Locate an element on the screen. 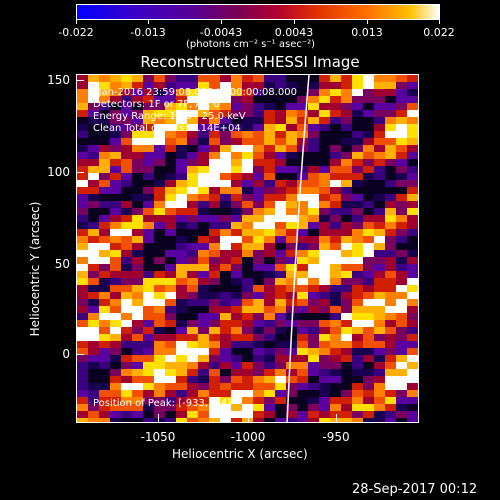 This screenshot has height=500, width=500. y-tick-mark is located at coordinates (80, 172).